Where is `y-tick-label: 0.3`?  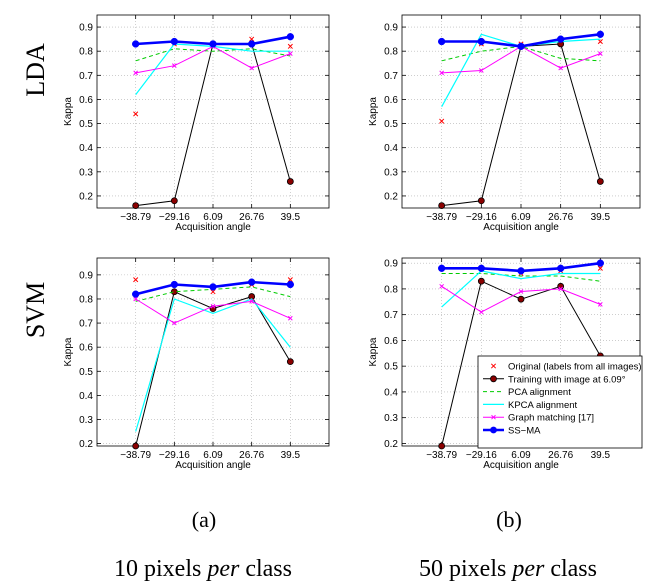
y-tick-label: 0.3 is located at coordinates (391, 418).